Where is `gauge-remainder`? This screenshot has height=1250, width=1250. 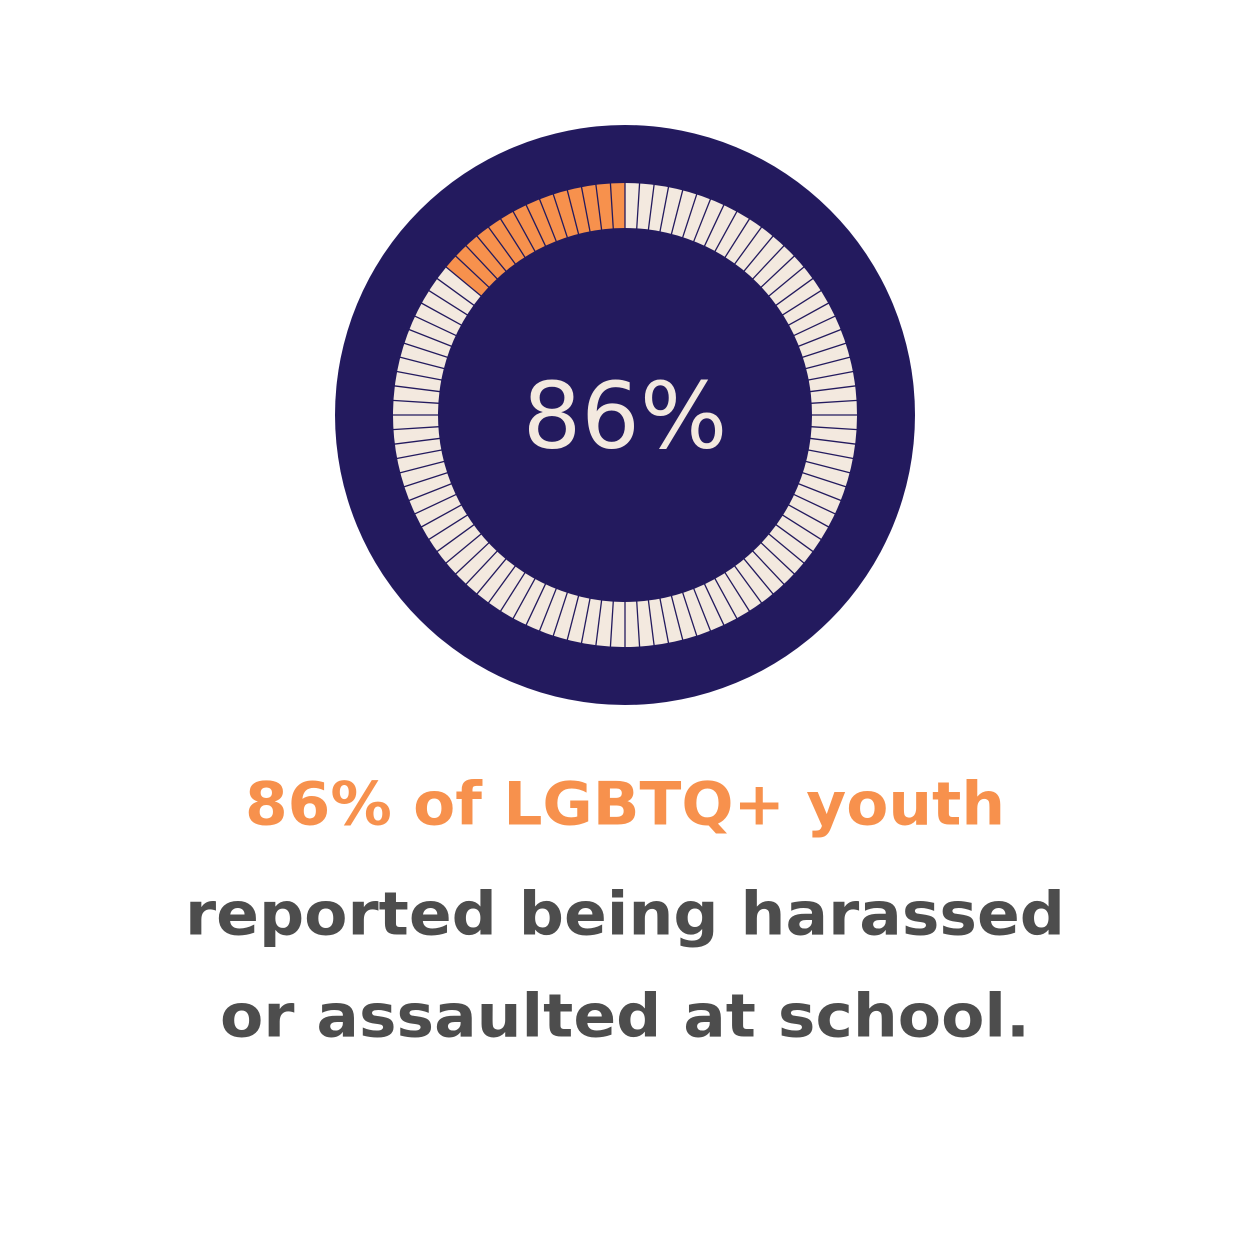
gauge-remainder is located at coordinates (535, 239).